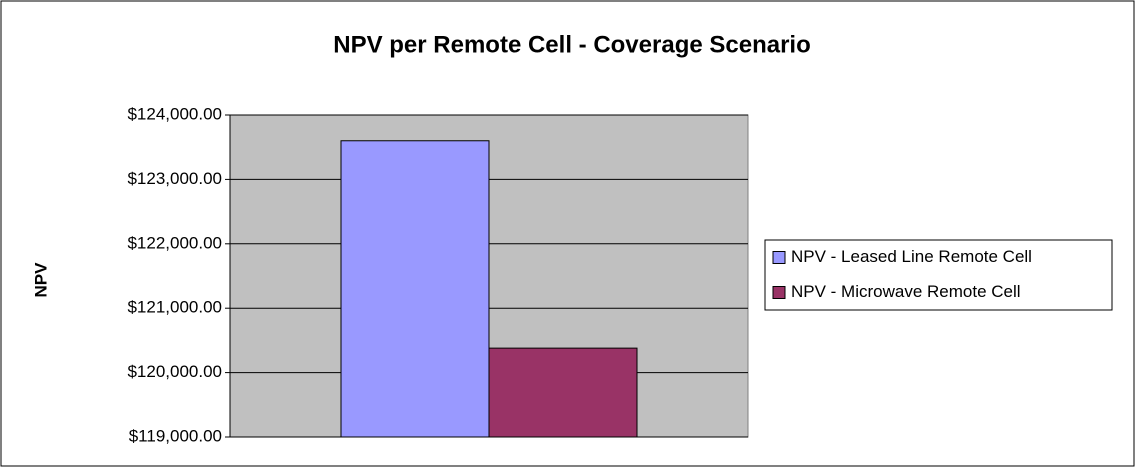 This screenshot has width=1135, height=467. What do you see at coordinates (911, 256) in the screenshot?
I see `legend-label: NPV - Leased Line Remote Cell` at bounding box center [911, 256].